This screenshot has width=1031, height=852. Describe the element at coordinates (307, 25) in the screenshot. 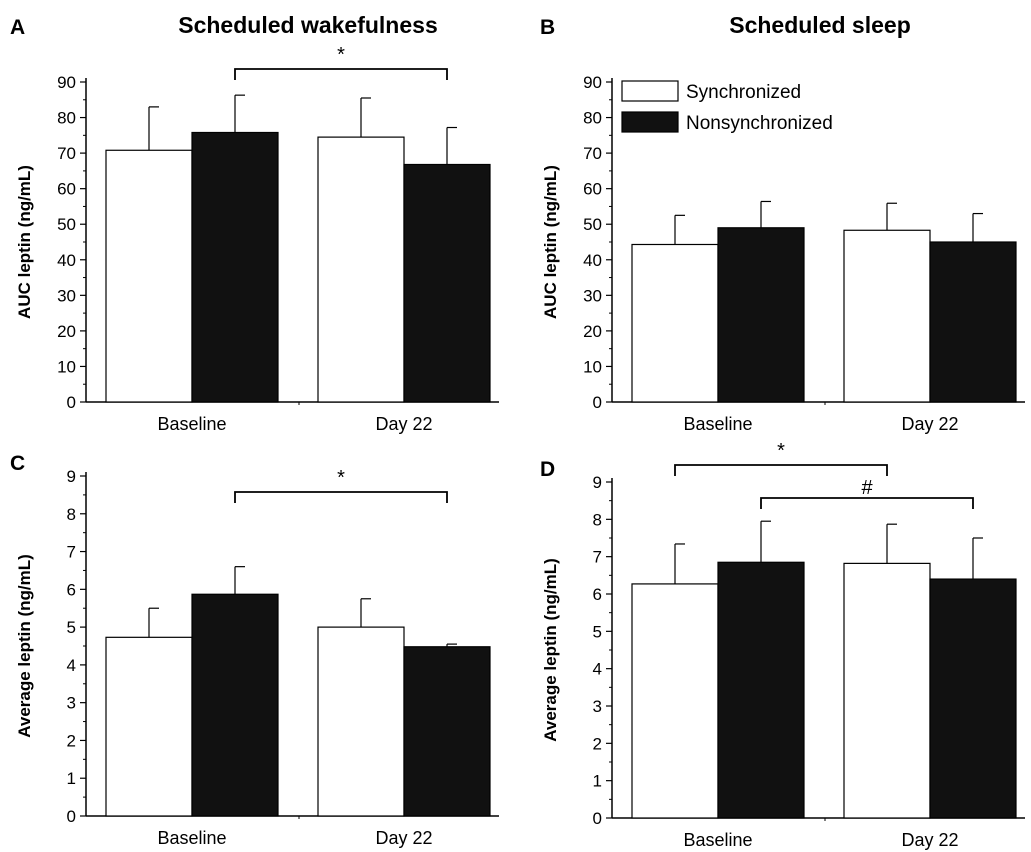

I see `column-title-wakefulness: Scheduled wakefulness` at that location.